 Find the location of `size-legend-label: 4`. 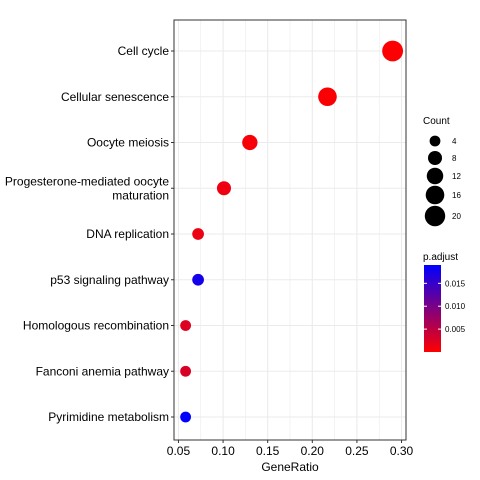

size-legend-label: 4 is located at coordinates (454, 141).